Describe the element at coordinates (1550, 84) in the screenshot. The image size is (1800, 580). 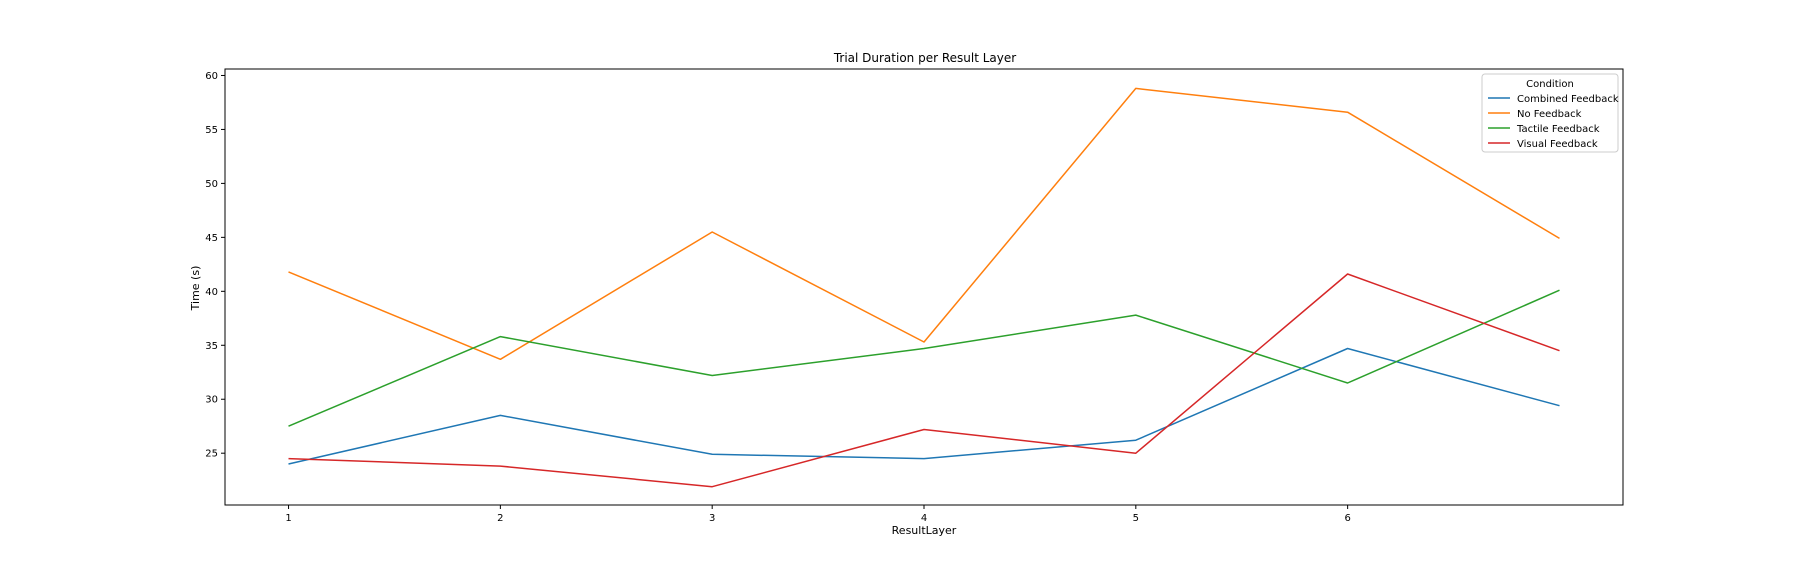
I see `legend-title: Condition` at that location.